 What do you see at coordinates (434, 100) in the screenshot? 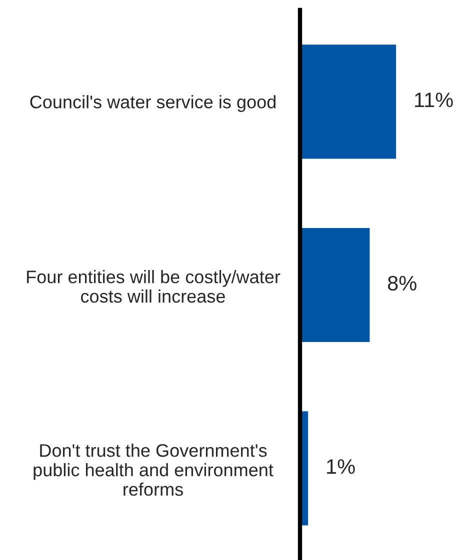
I see `data-label: 11%` at bounding box center [434, 100].